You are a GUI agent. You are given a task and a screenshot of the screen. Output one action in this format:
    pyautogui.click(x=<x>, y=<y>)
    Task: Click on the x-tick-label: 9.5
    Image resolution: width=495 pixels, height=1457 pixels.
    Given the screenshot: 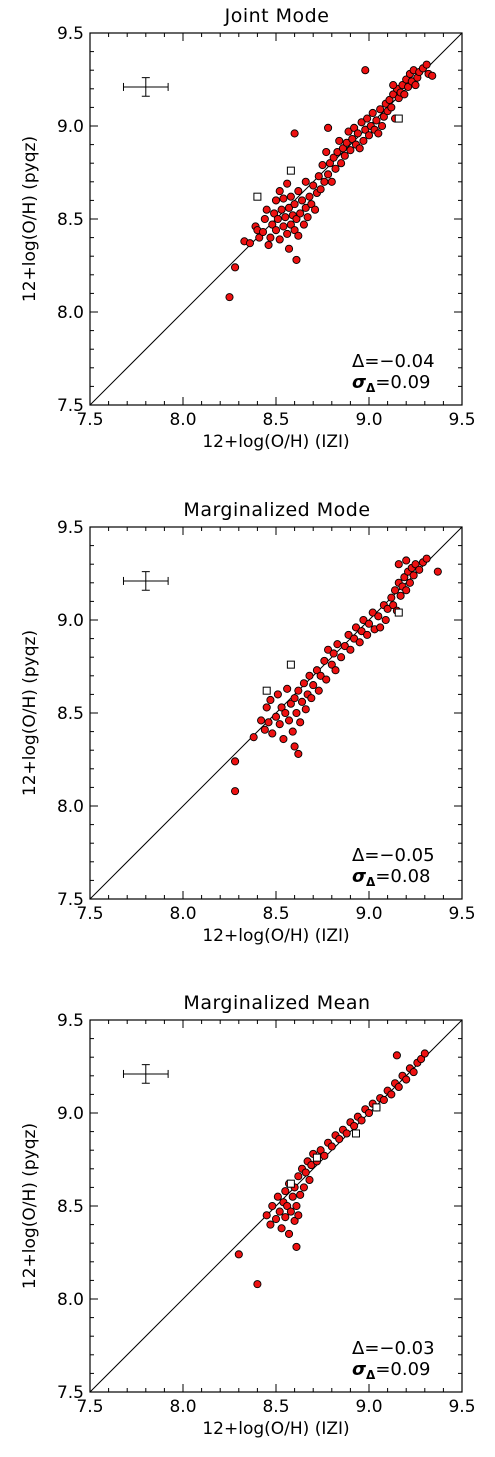 What is the action you would take?
    pyautogui.click(x=461, y=1407)
    